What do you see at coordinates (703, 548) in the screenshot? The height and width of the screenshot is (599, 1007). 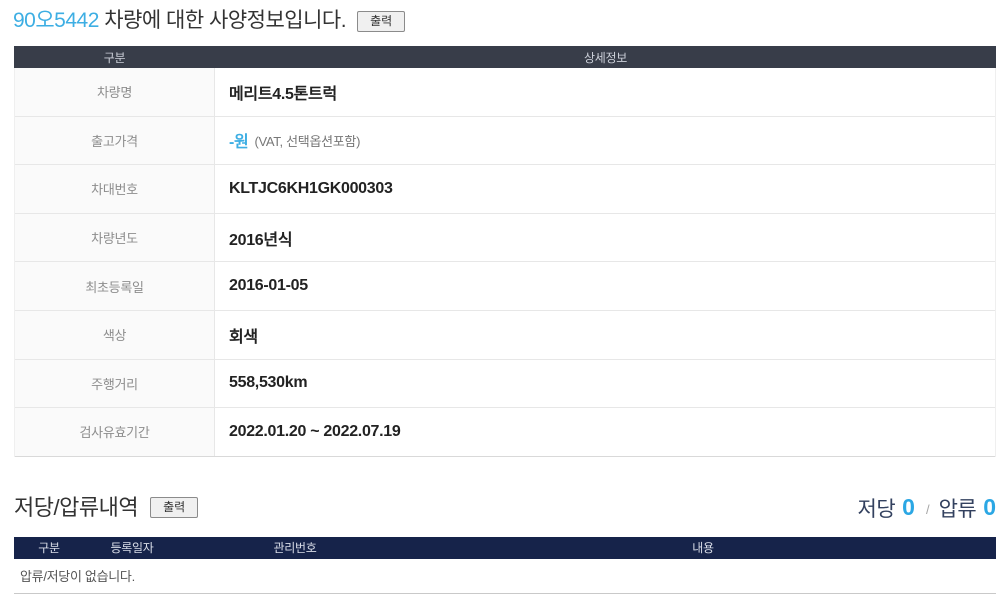 I see `lien-header-content: 내용` at bounding box center [703, 548].